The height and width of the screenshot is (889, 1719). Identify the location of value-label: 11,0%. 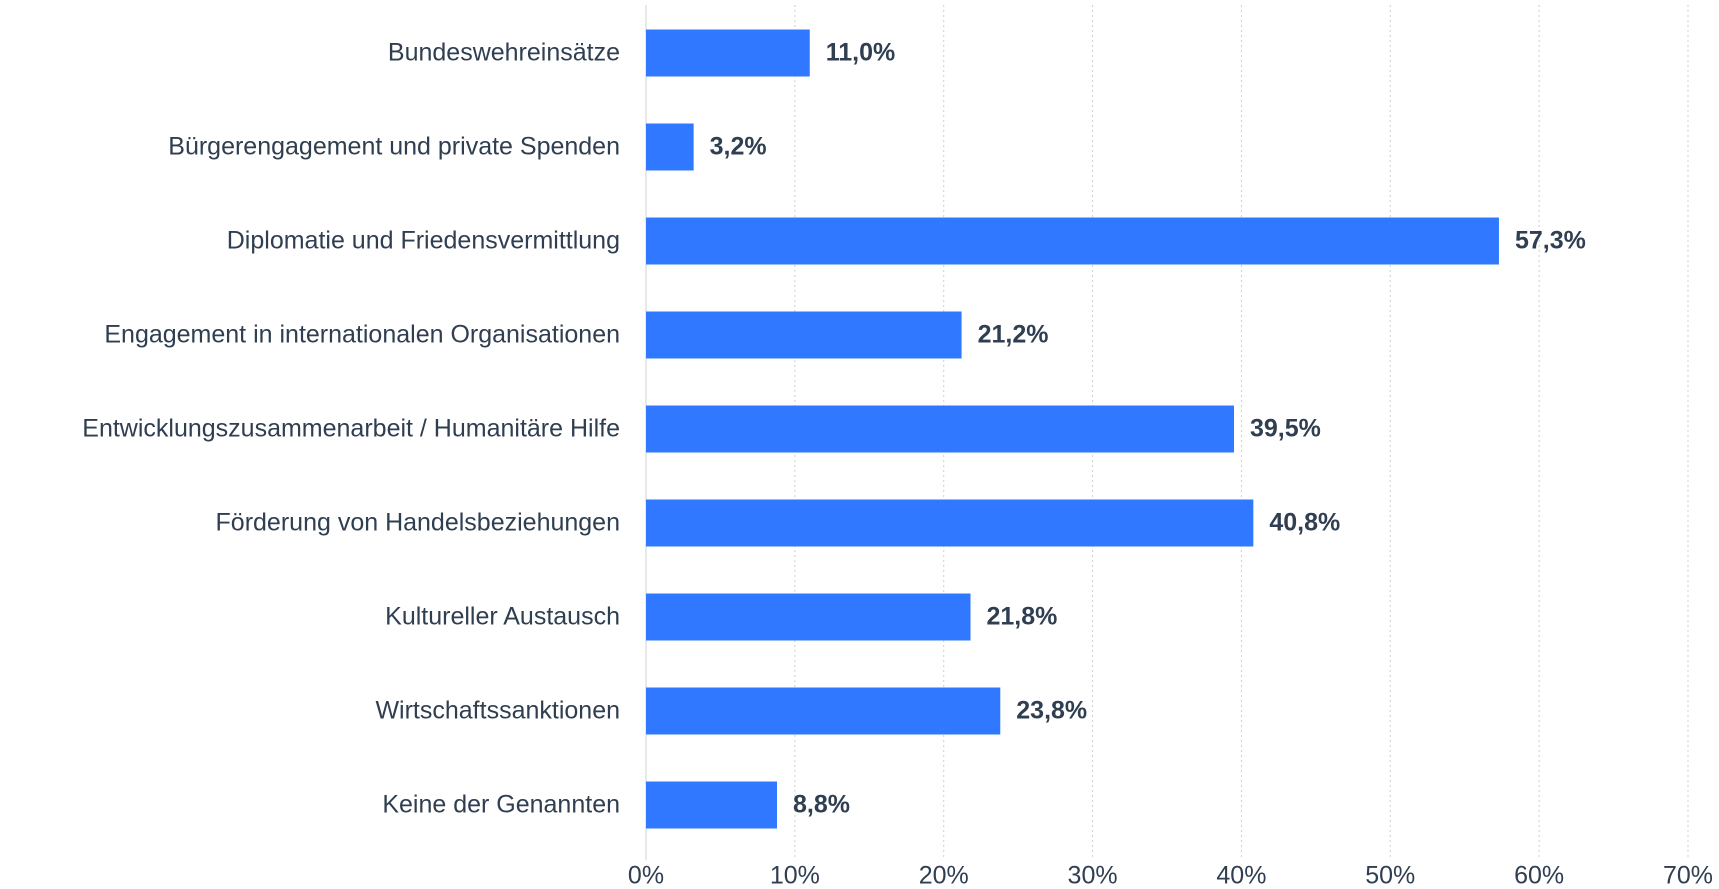
(861, 53).